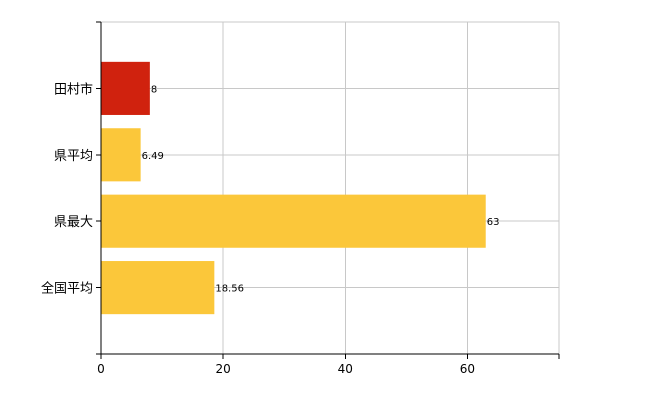 This screenshot has width=650, height=400. I want to click on x-tick-label: 40, so click(345, 369).